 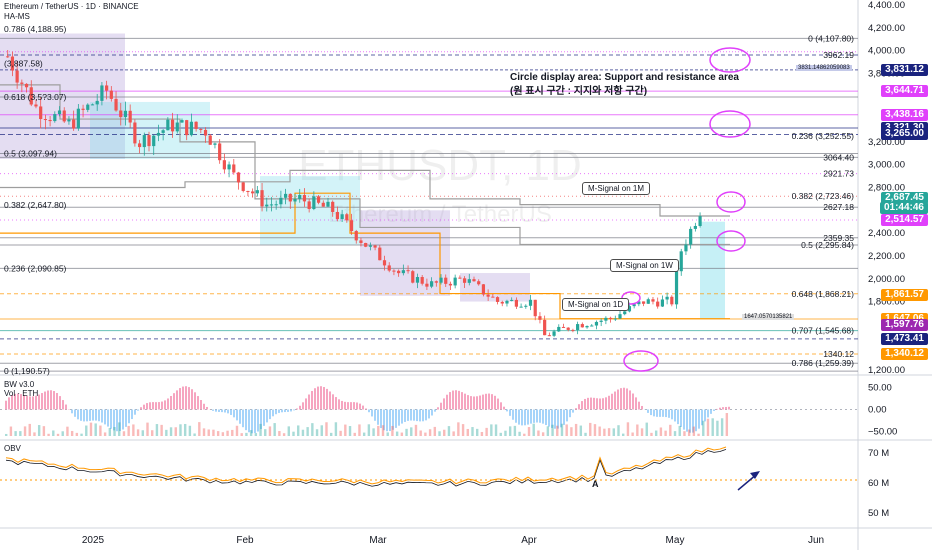 What do you see at coordinates (823, 136) in the screenshot?
I see `fib-label-right: 0.236 (3,252.55)` at bounding box center [823, 136].